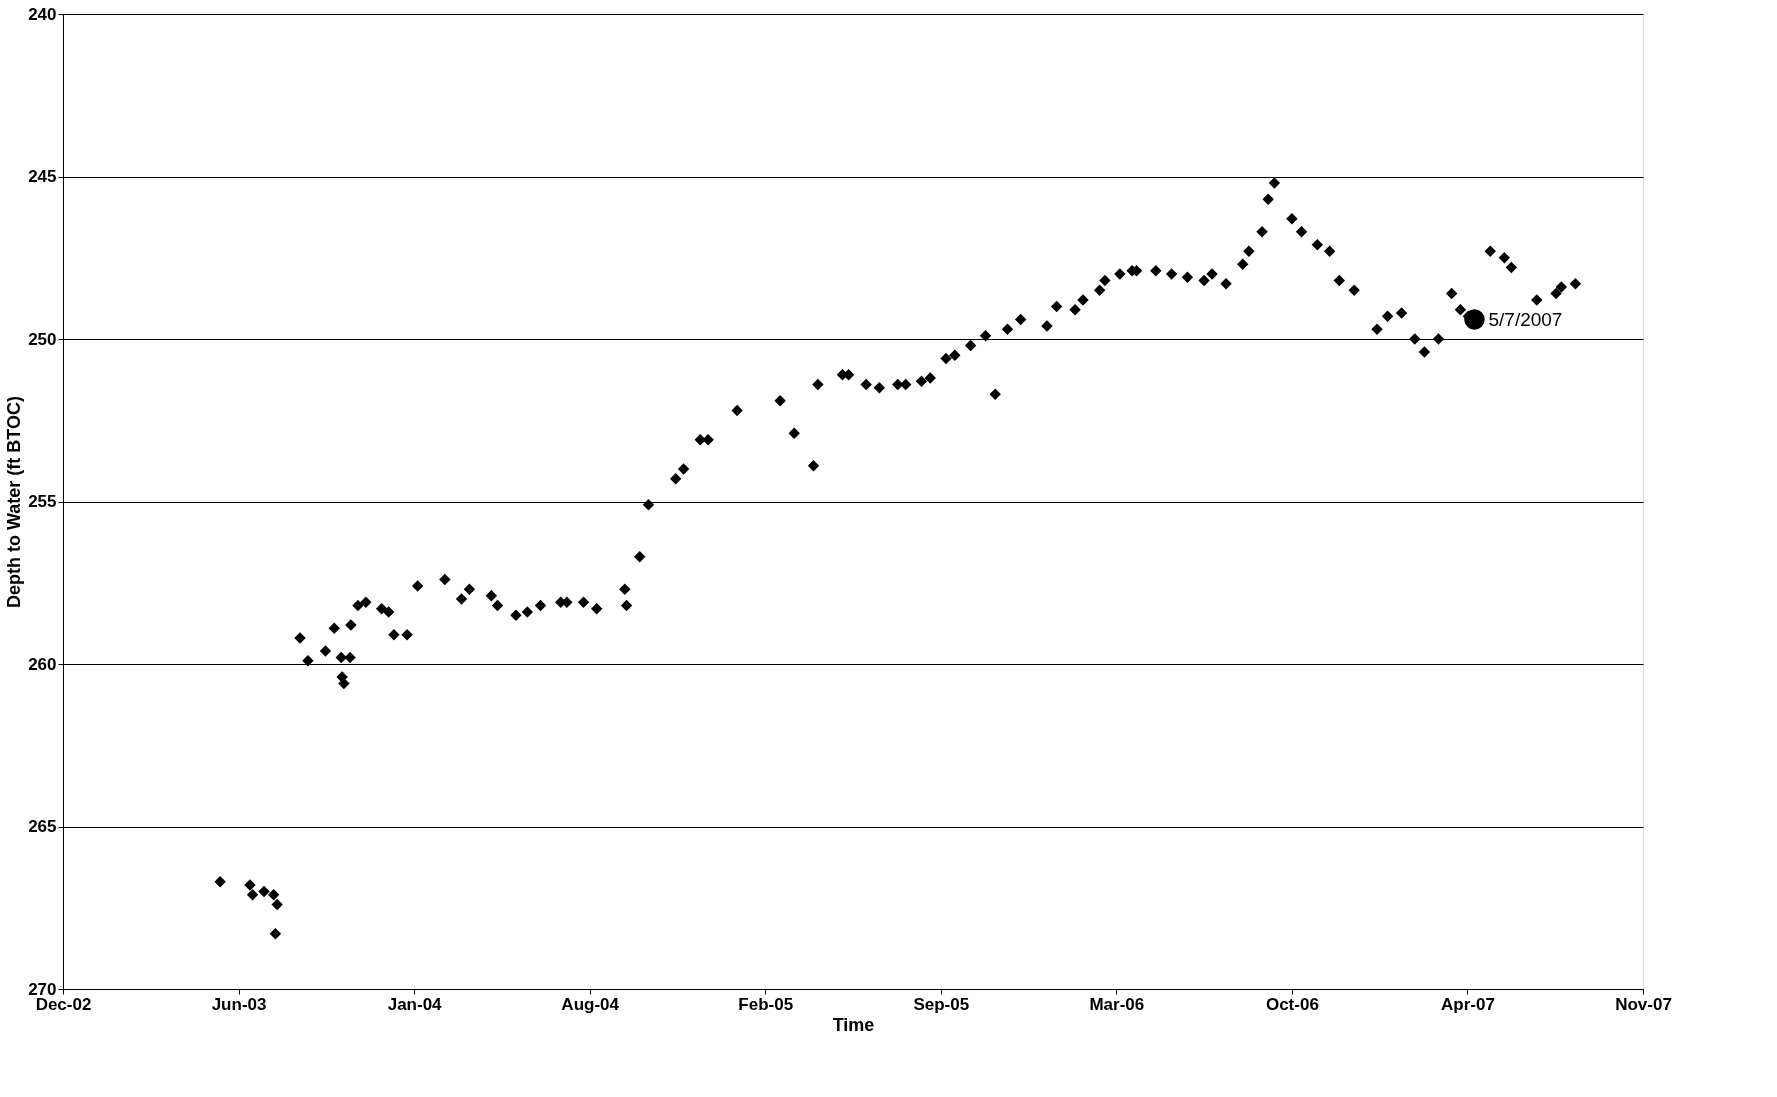 The image size is (1777, 1097). What do you see at coordinates (941, 1004) in the screenshot?
I see `x-tick-label: Sep-05` at bounding box center [941, 1004].